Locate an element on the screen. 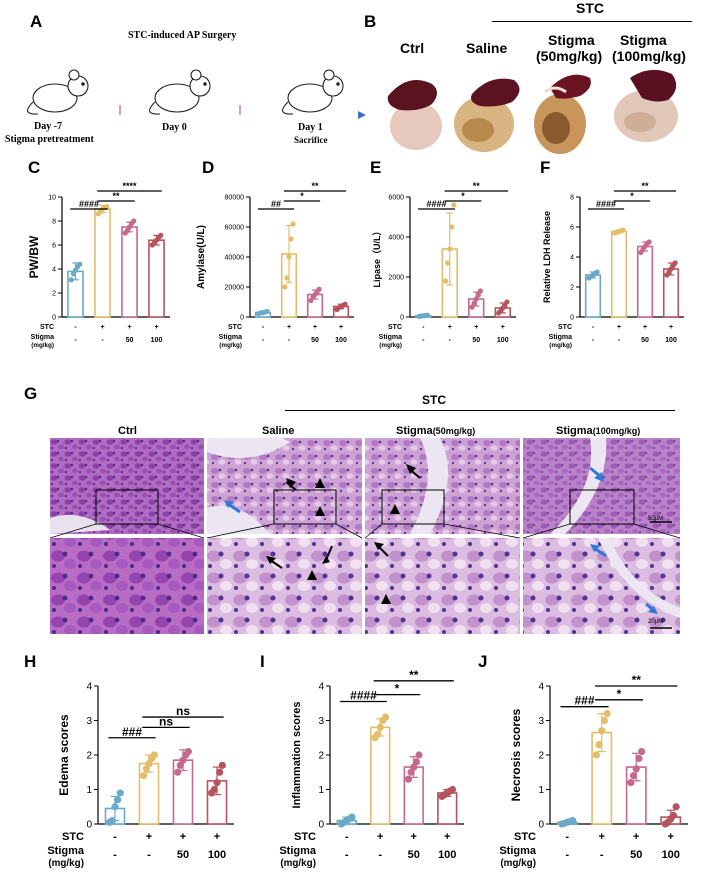 The width and height of the screenshot is (702, 873). histology-stigma100-low is located at coordinates (601, 486).